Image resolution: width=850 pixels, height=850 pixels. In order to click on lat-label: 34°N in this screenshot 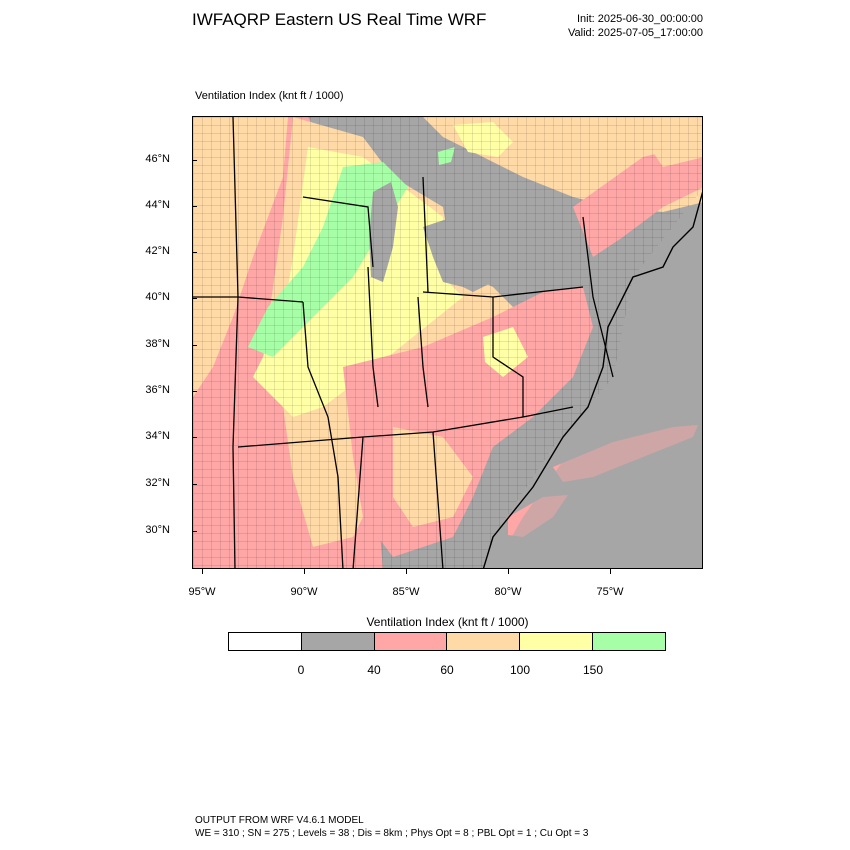, I will do `click(157, 436)`.